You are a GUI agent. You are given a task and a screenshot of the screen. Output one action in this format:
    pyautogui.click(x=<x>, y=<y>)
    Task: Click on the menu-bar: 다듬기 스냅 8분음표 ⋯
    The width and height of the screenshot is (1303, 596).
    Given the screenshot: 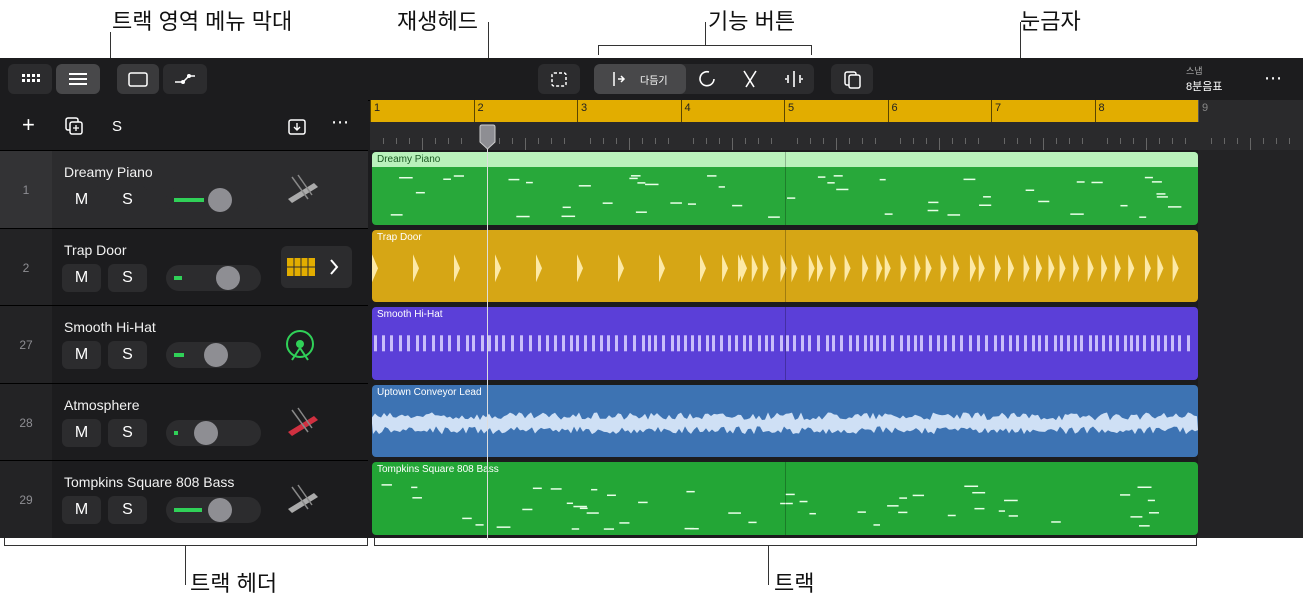 What is the action you would take?
    pyautogui.click(x=651, y=79)
    